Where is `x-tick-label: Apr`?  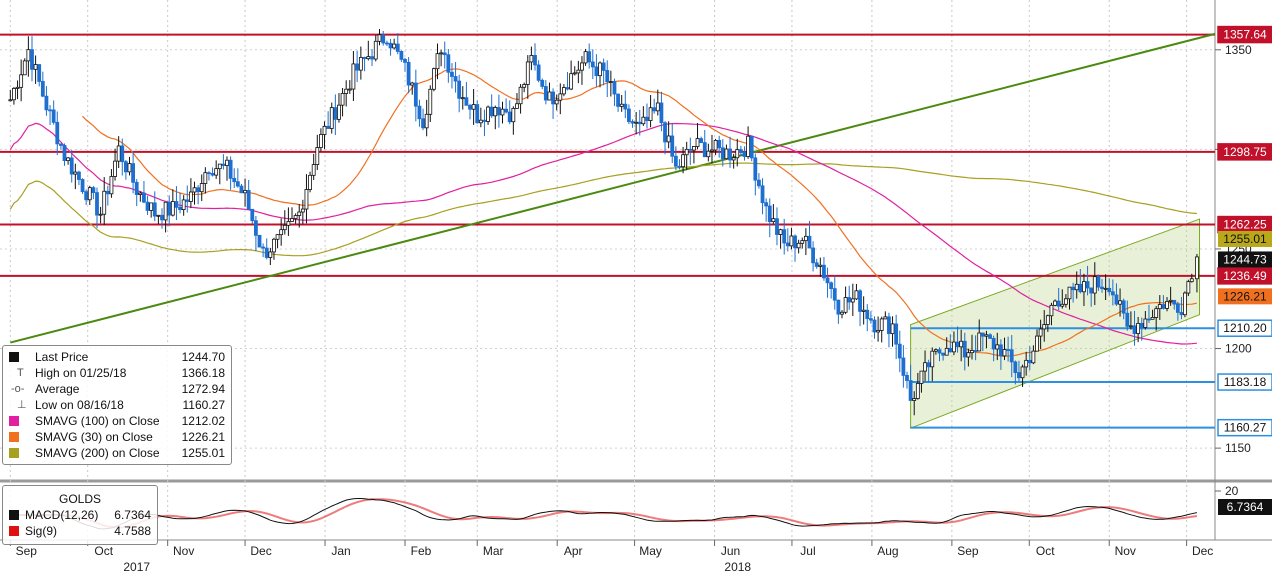
x-tick-label: Apr is located at coordinates (573, 551).